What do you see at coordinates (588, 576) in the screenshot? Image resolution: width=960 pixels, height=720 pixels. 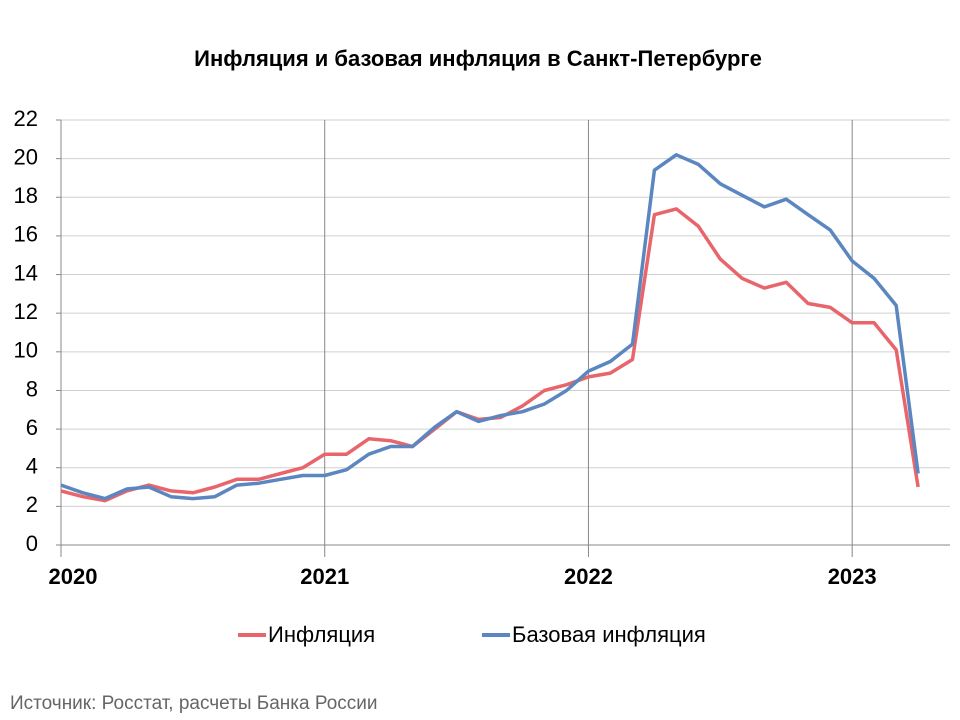 I see `x-tick-label: 2022` at bounding box center [588, 576].